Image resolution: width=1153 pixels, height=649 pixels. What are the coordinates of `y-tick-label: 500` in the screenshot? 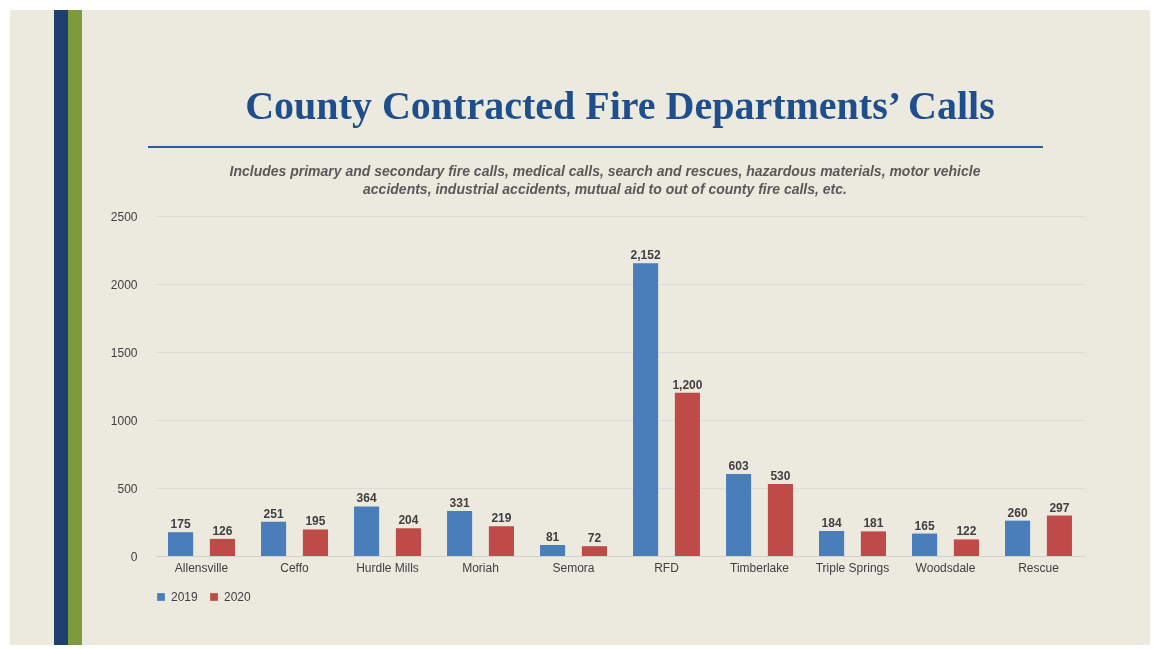 It's located at (127, 488).